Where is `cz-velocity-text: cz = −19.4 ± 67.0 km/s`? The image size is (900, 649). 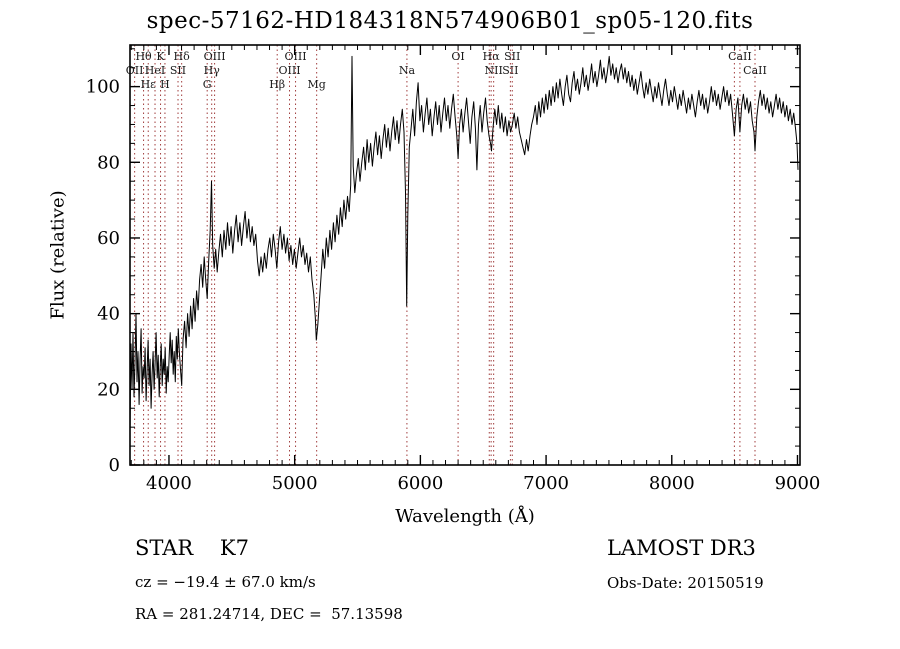 cz-velocity-text: cz = −19.4 ± 67.0 km/s is located at coordinates (225, 582).